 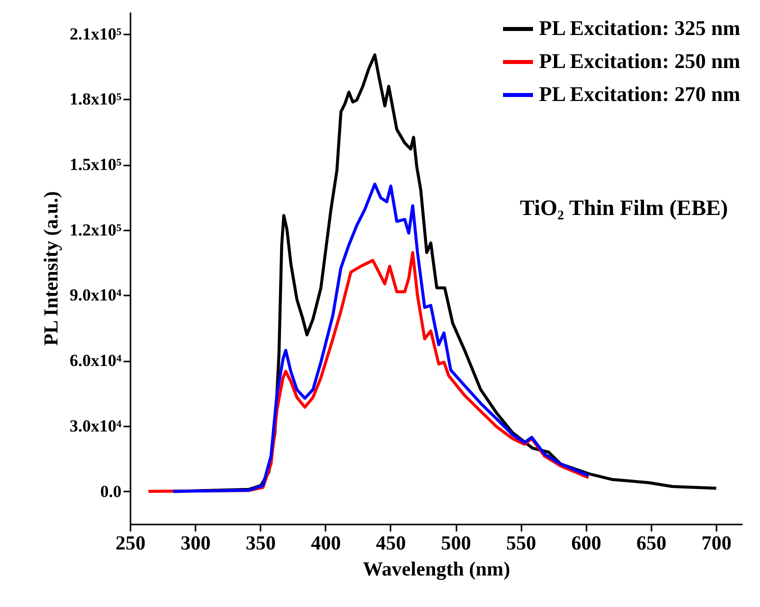 I want to click on x-tick-label: 300, so click(x=195, y=543).